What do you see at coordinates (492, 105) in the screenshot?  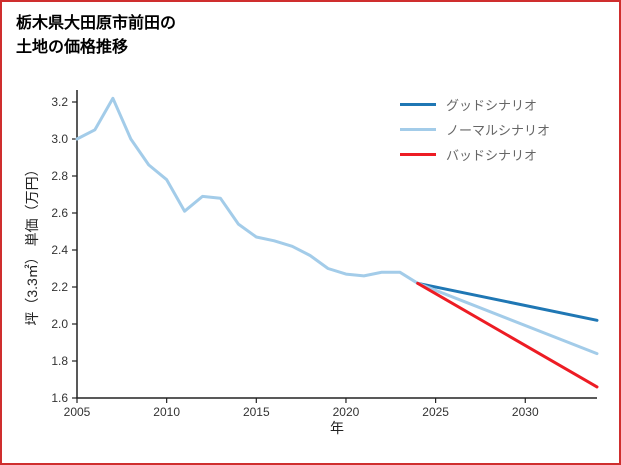 I see `legend-label-good-scenario: グッドシナリオ` at bounding box center [492, 105].